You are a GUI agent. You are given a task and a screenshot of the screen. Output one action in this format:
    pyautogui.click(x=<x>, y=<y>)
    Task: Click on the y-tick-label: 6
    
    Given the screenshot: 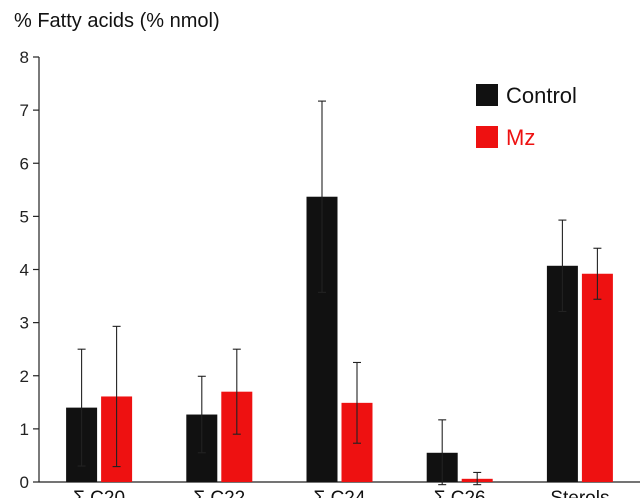 What is the action you would take?
    pyautogui.click(x=24, y=163)
    